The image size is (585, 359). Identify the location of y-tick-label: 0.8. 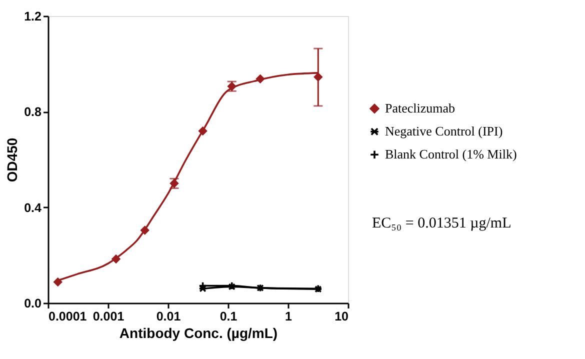
(33, 112).